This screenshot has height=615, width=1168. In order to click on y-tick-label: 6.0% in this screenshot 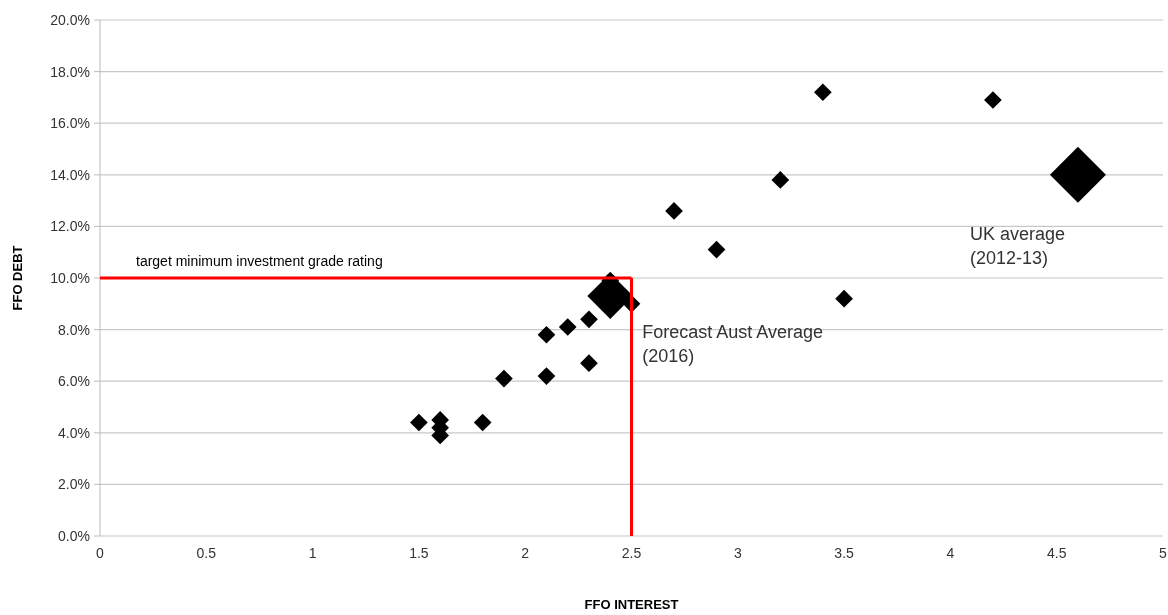, I will do `click(74, 381)`.